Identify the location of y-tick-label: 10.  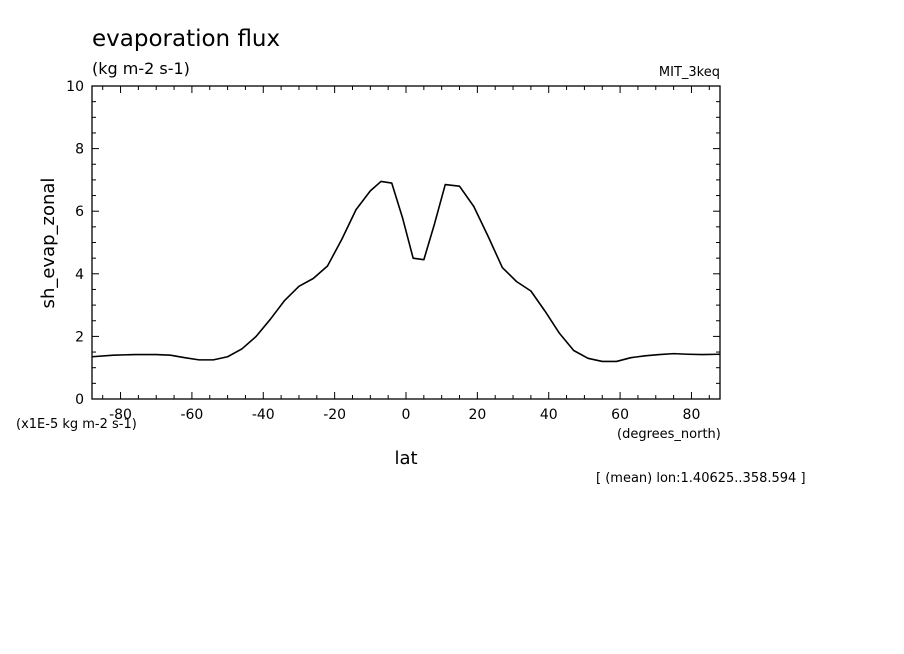
(75, 87).